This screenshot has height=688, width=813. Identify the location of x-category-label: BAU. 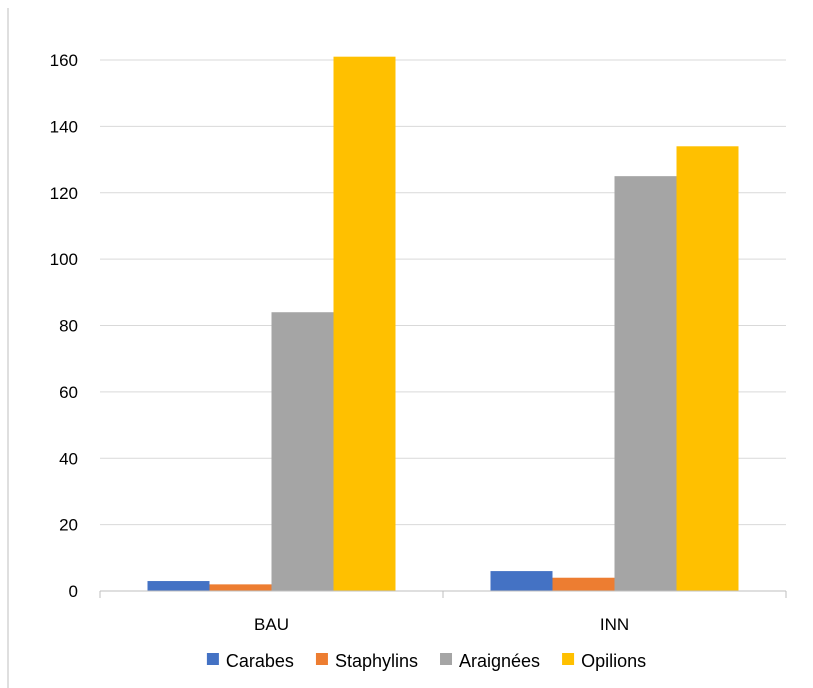
(271, 624).